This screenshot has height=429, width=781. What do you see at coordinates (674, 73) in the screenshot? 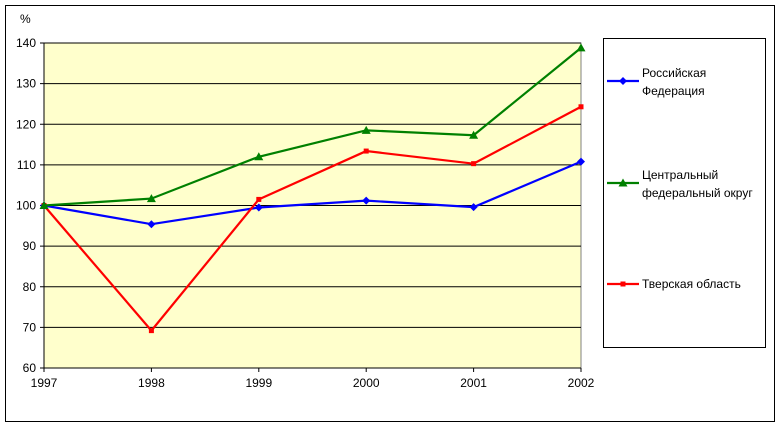
I see `legend-label: Российская` at bounding box center [674, 73].